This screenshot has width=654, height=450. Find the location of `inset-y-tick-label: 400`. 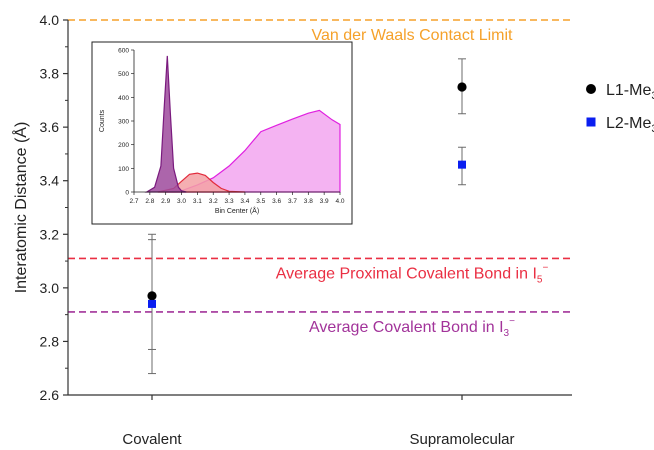

inset-y-tick-label: 400 is located at coordinates (123, 98).